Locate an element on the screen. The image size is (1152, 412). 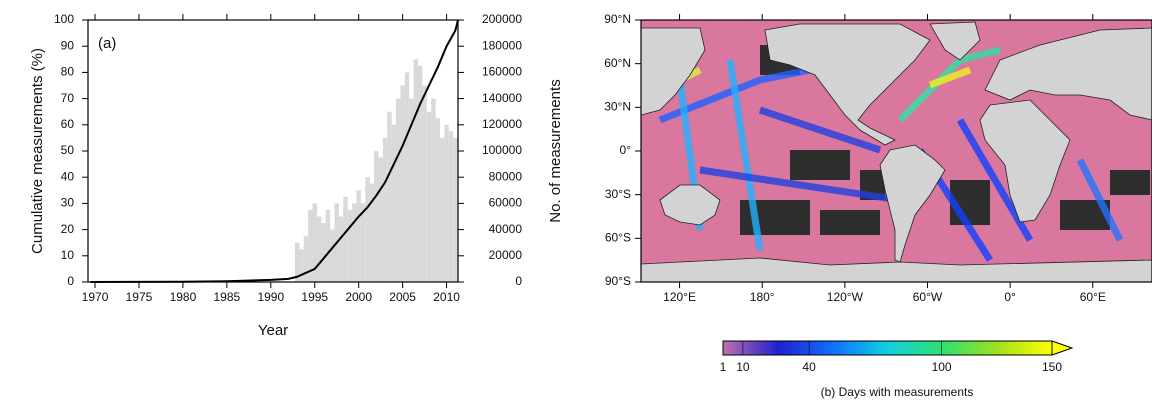
x-tick-label: 1980 is located at coordinates (183, 297).